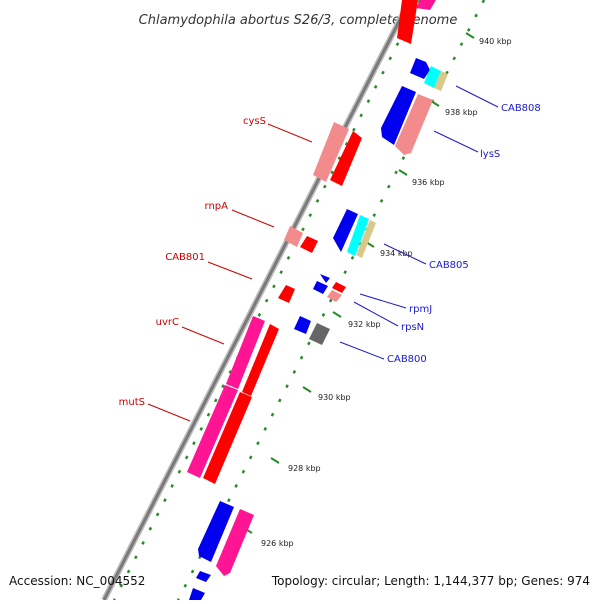  I want to click on gene-label-rnpA: rnpA, so click(217, 206).